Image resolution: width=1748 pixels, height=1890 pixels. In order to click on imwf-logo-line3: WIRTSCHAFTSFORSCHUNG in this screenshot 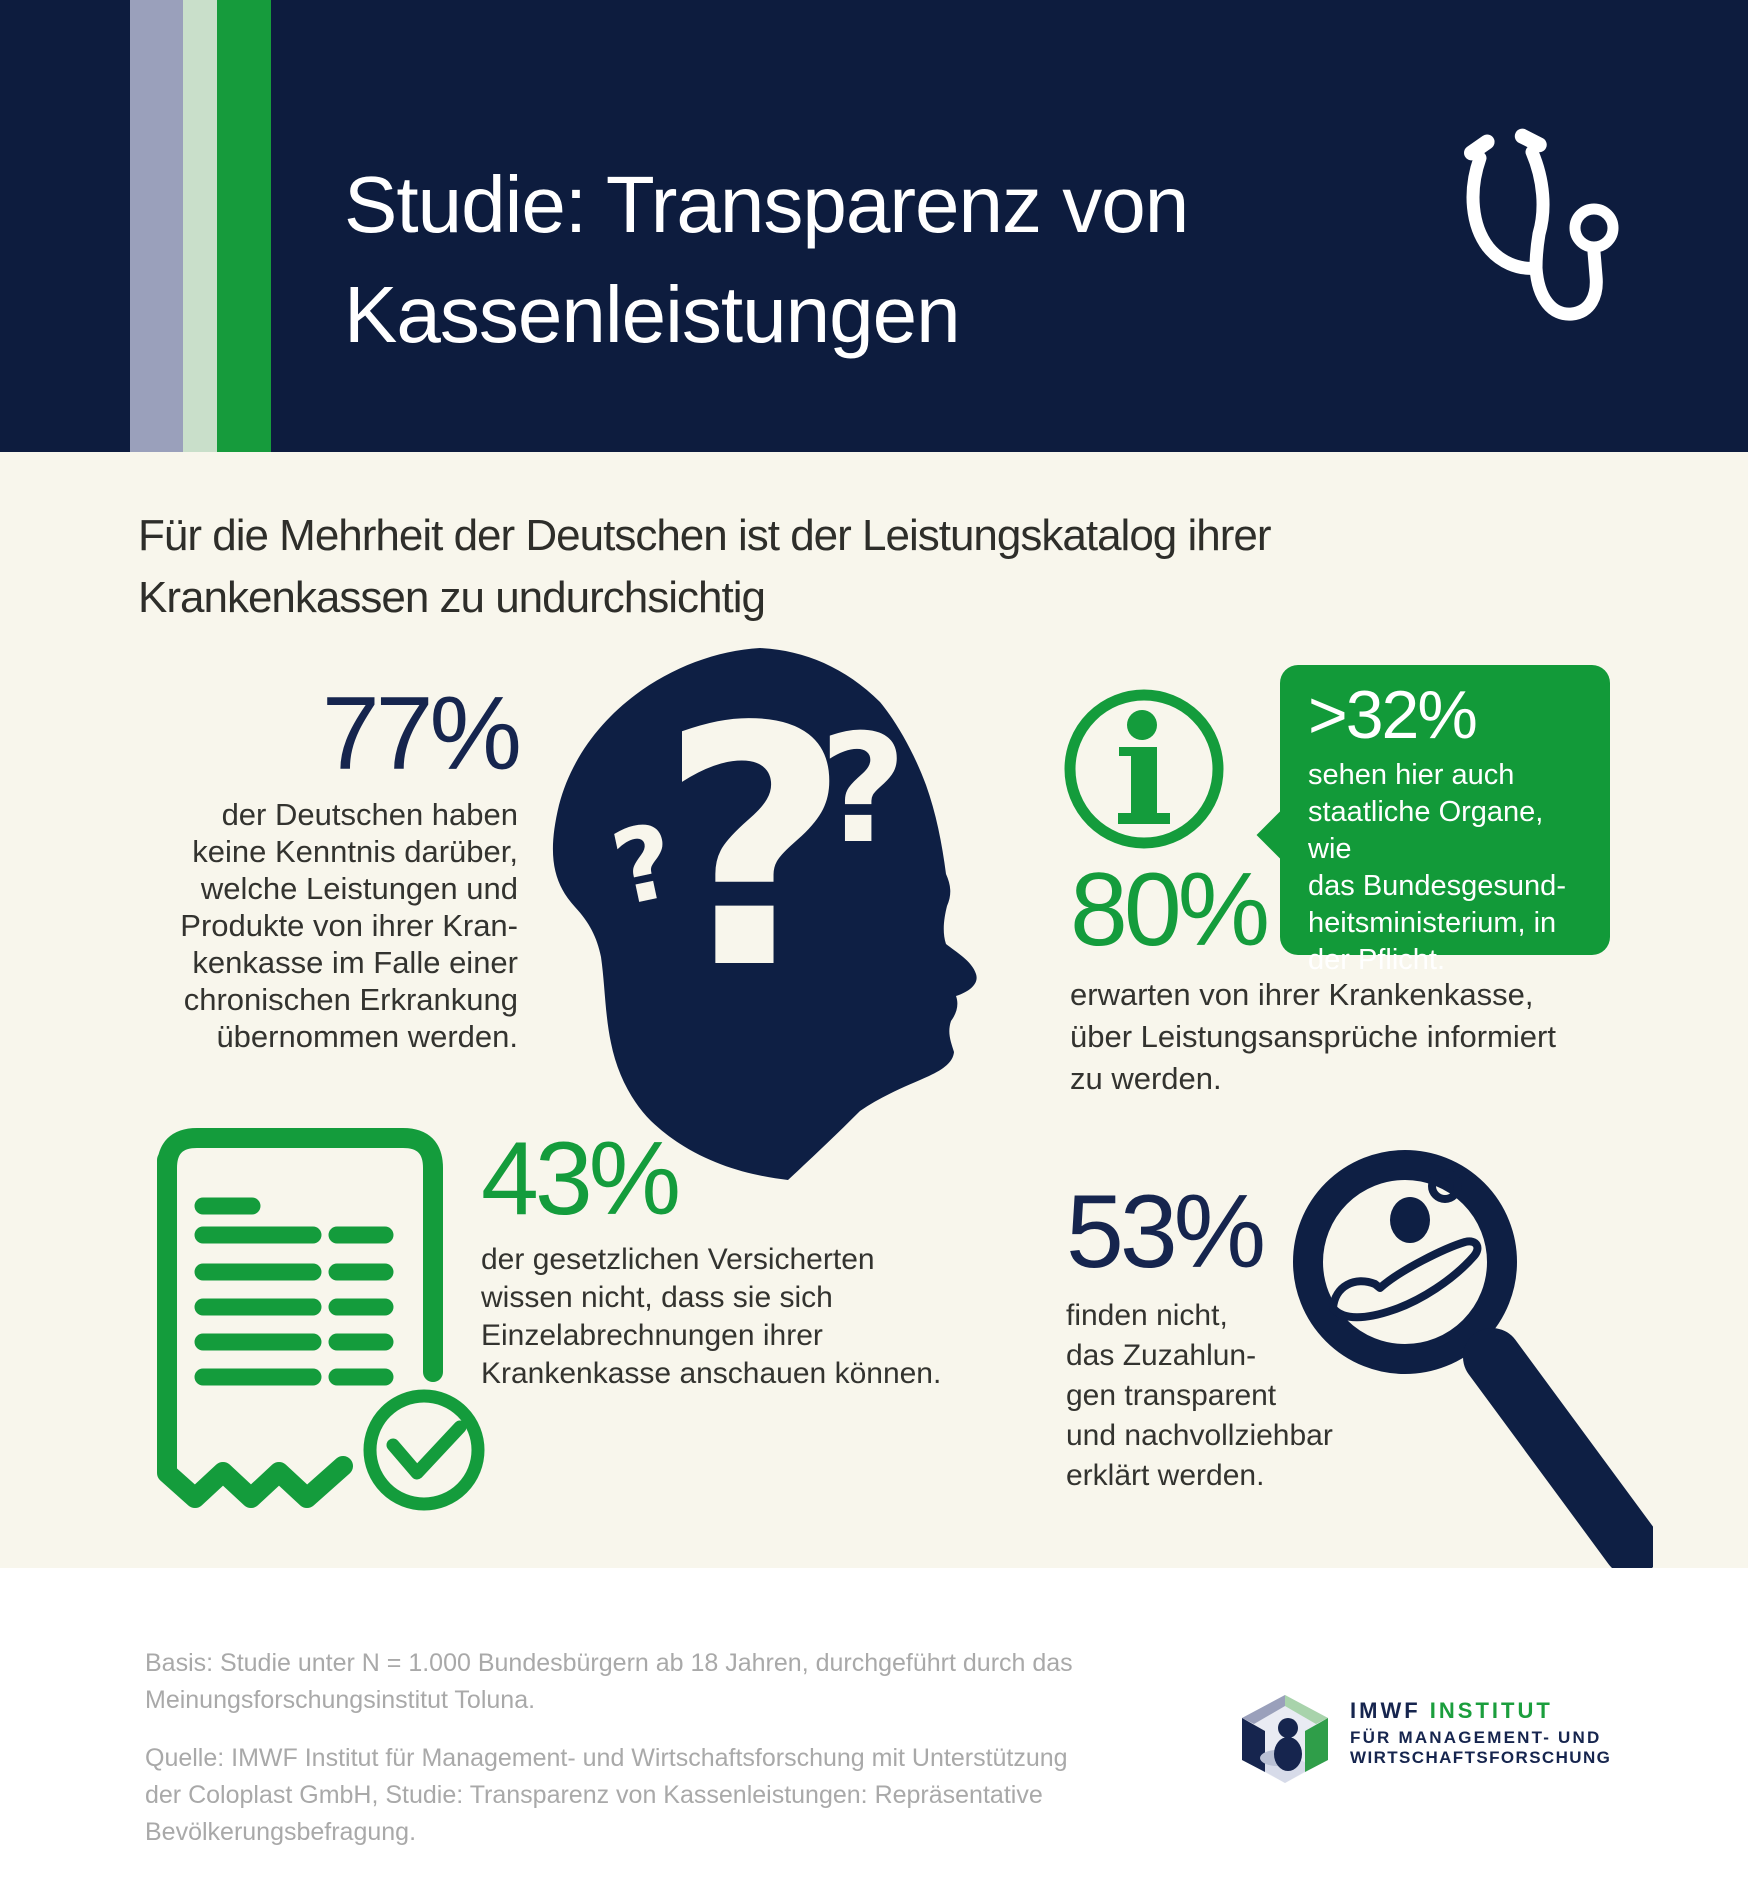, I will do `click(1481, 1757)`.